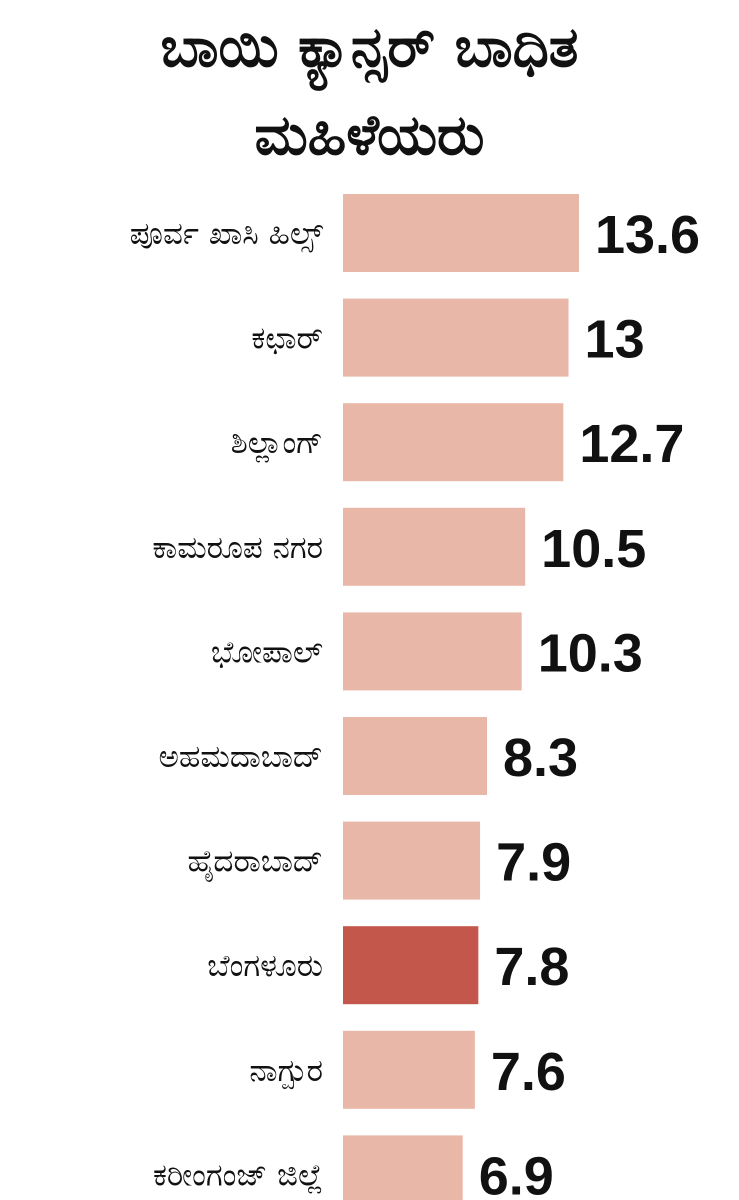 This screenshot has width=739, height=1200. What do you see at coordinates (540, 758) in the screenshot?
I see `value-label: 8.3` at bounding box center [540, 758].